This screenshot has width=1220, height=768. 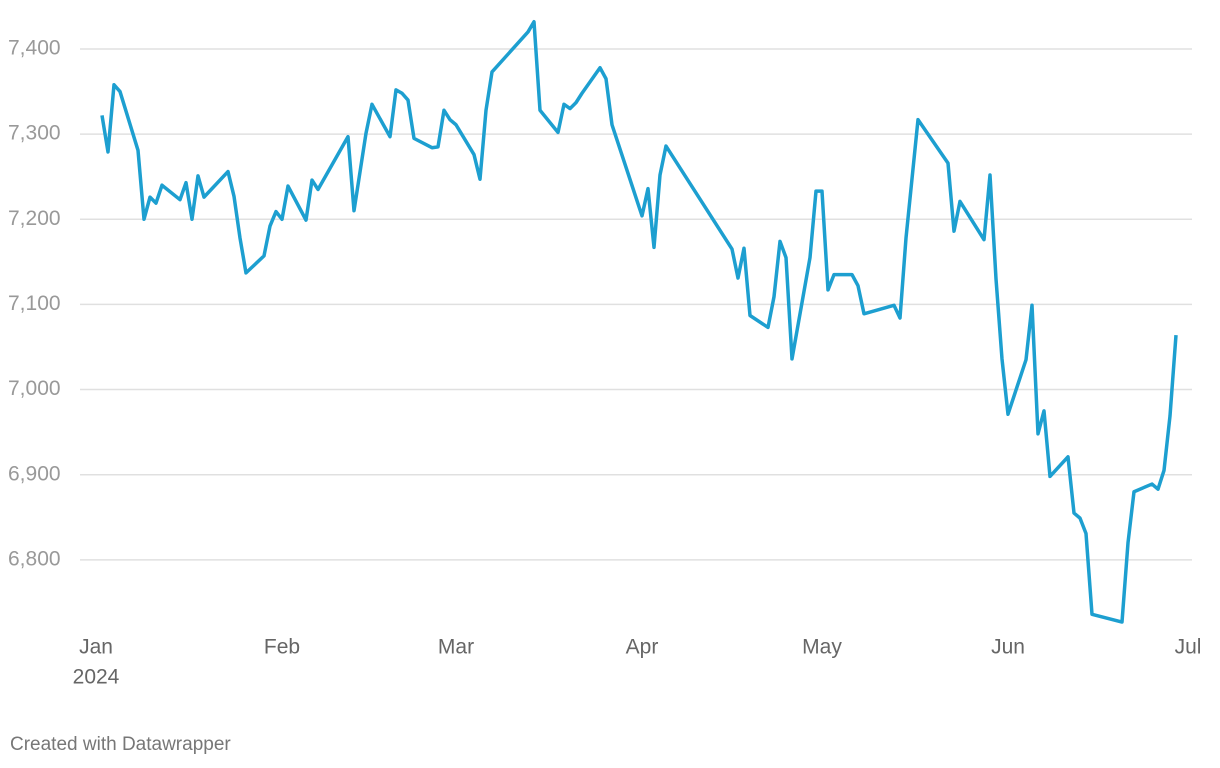 What do you see at coordinates (34, 388) in the screenshot?
I see `y-tick-label: 7,000` at bounding box center [34, 388].